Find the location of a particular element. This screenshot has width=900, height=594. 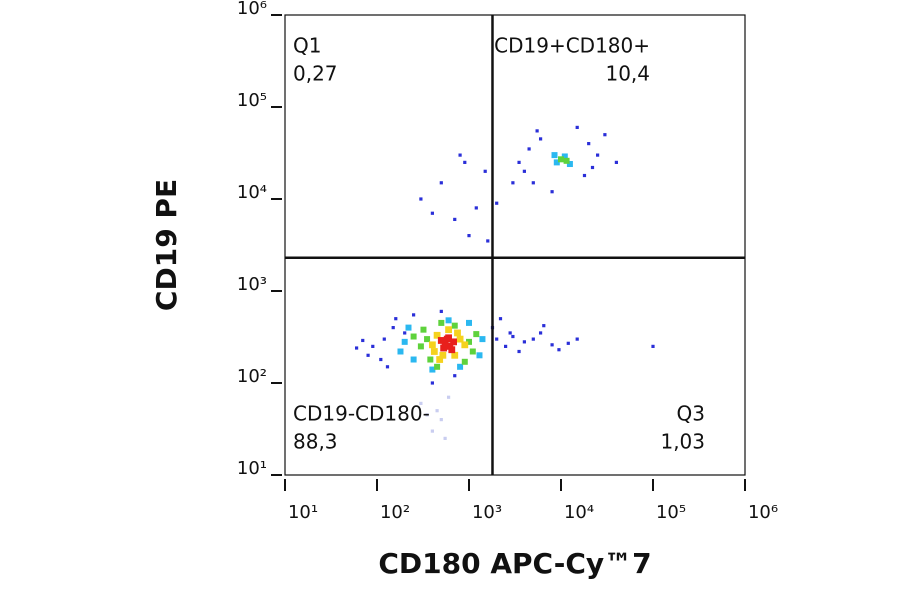

quadrant-percent: 0,27 is located at coordinates (315, 74).